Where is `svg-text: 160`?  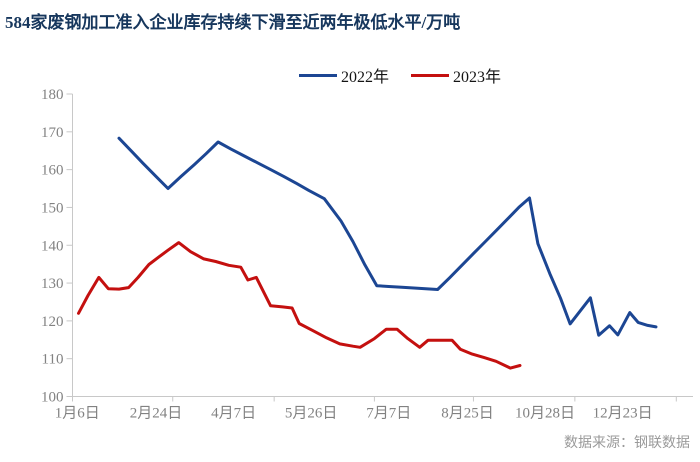
svg-text: 160 is located at coordinates (52, 171).